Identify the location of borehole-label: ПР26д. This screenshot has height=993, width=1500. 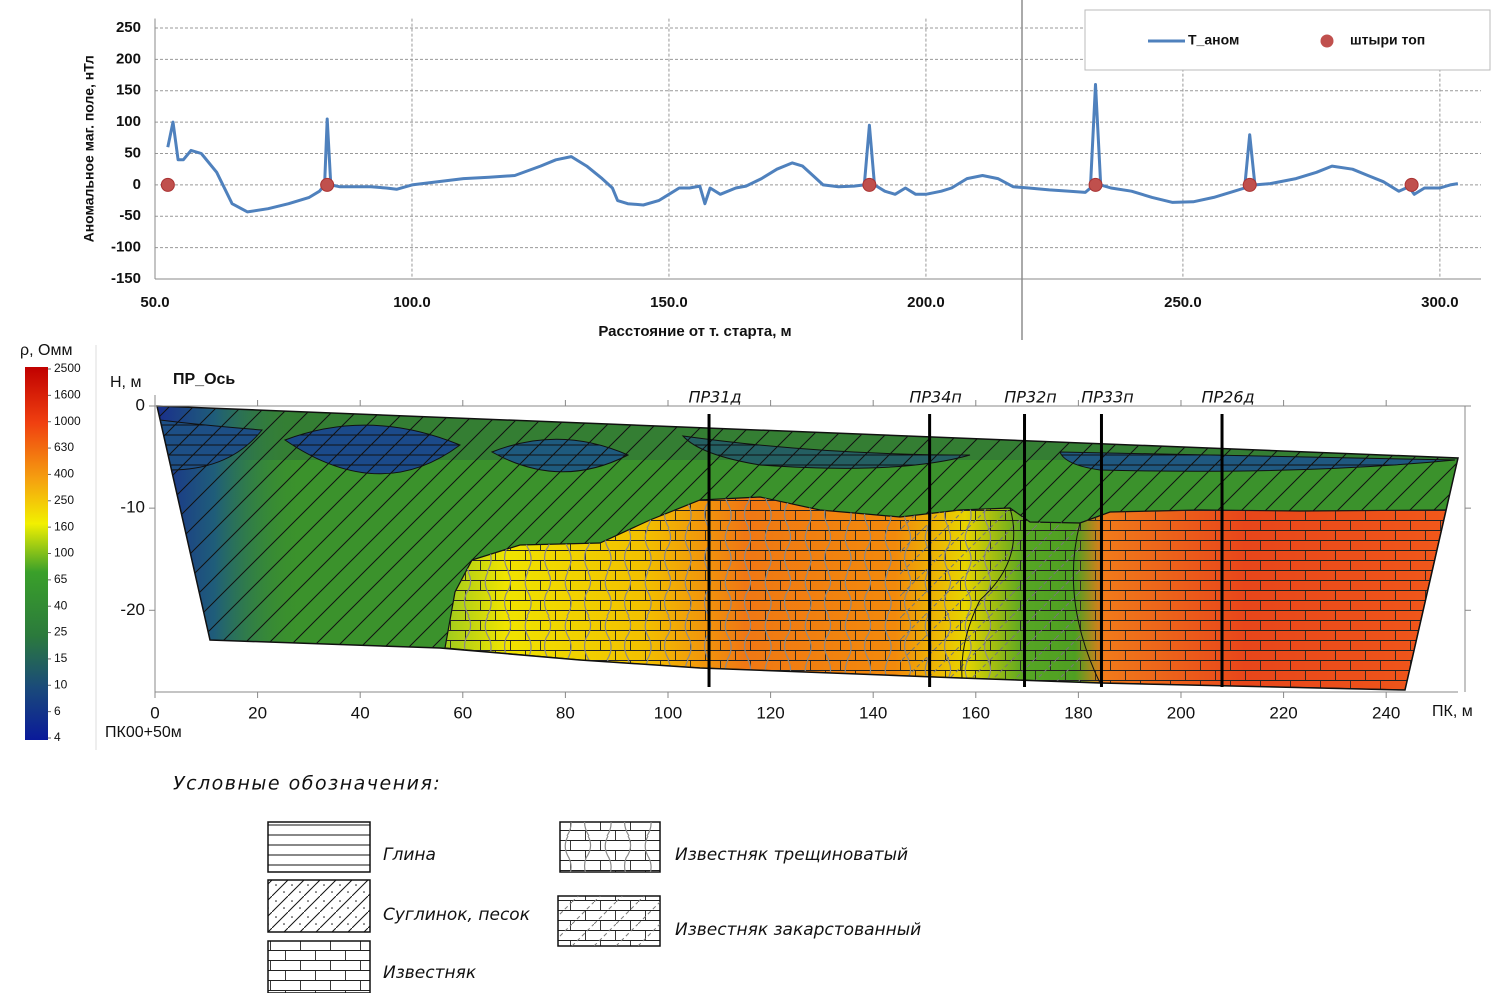
(1227, 397).